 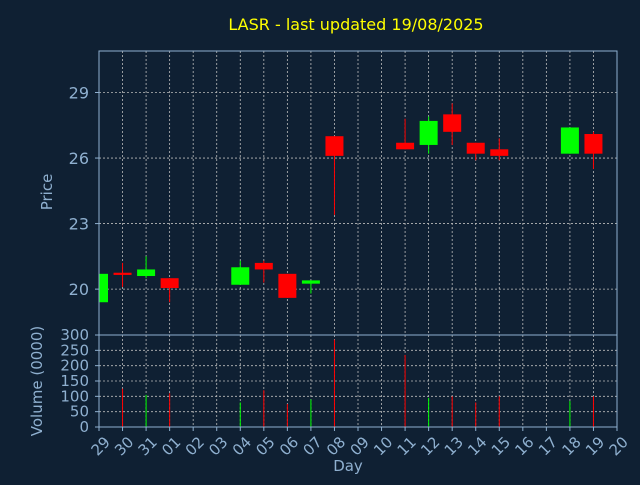 What do you see at coordinates (74, 381) in the screenshot?
I see `volume-tick-label: 150` at bounding box center [74, 381].